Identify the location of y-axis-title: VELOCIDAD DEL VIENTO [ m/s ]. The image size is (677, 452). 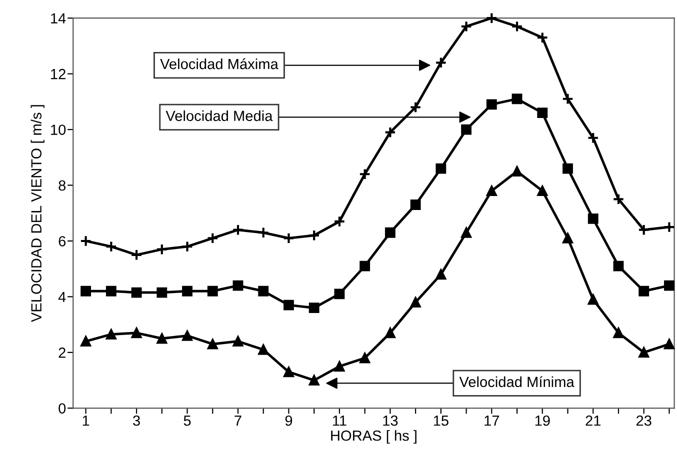
(37, 213).